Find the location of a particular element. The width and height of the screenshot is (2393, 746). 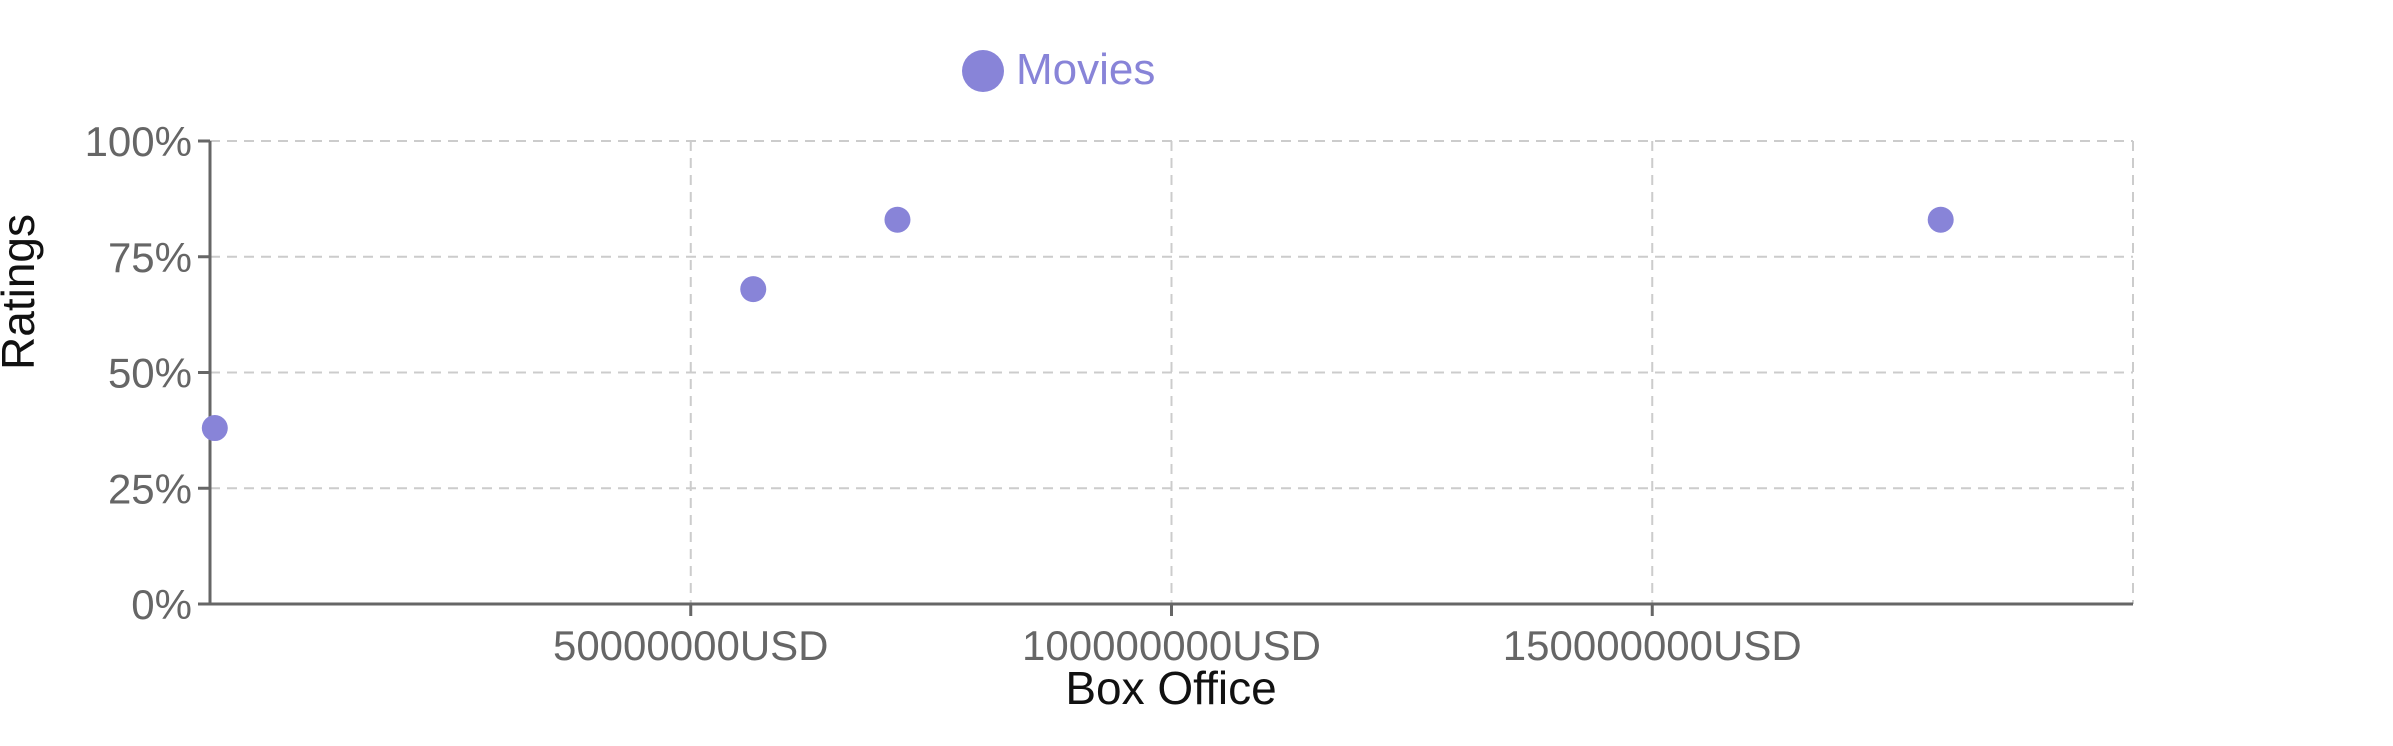

y-axis-title: Ratings is located at coordinates (22, 292).